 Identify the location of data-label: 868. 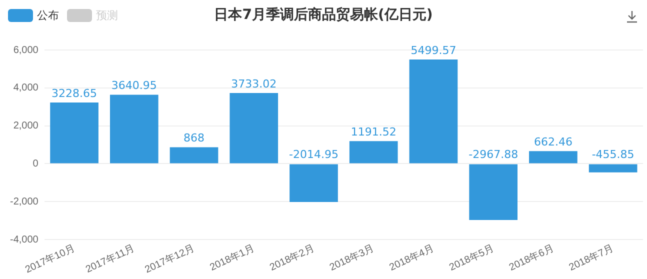
(194, 138).